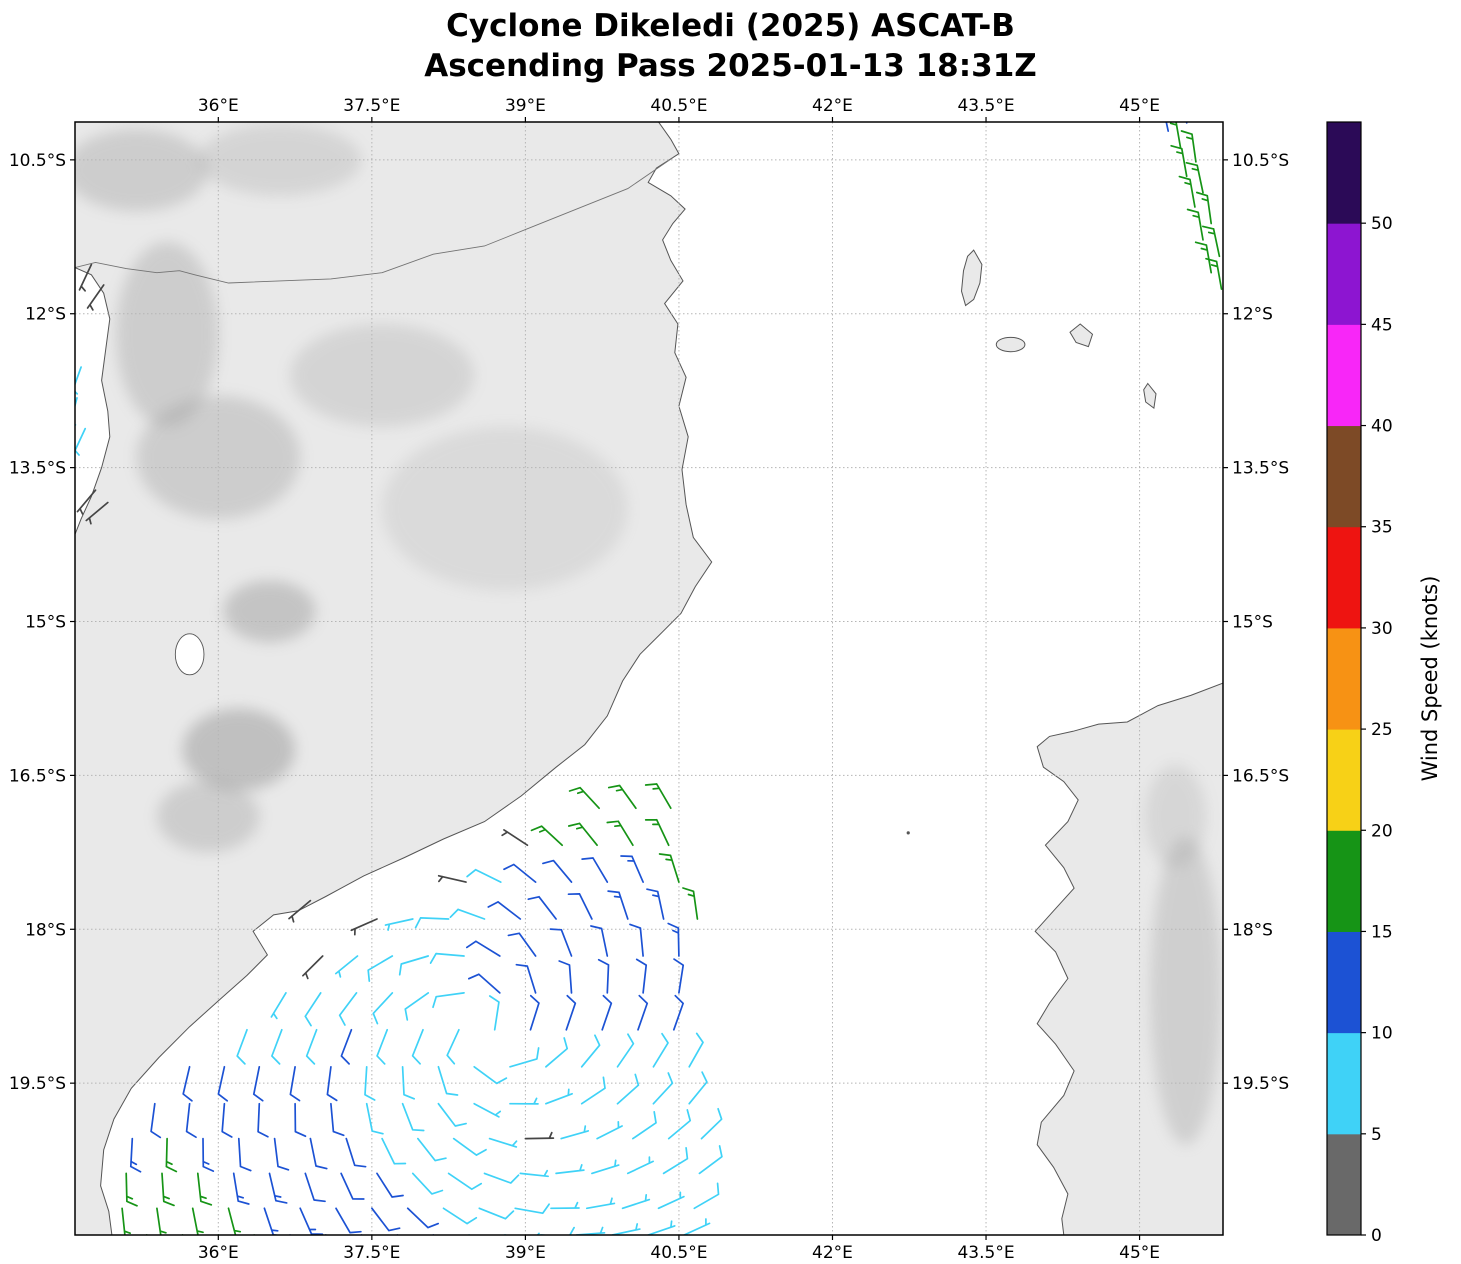  I want to click on axis-tick-label-lon-top: 36°E, so click(218, 106).